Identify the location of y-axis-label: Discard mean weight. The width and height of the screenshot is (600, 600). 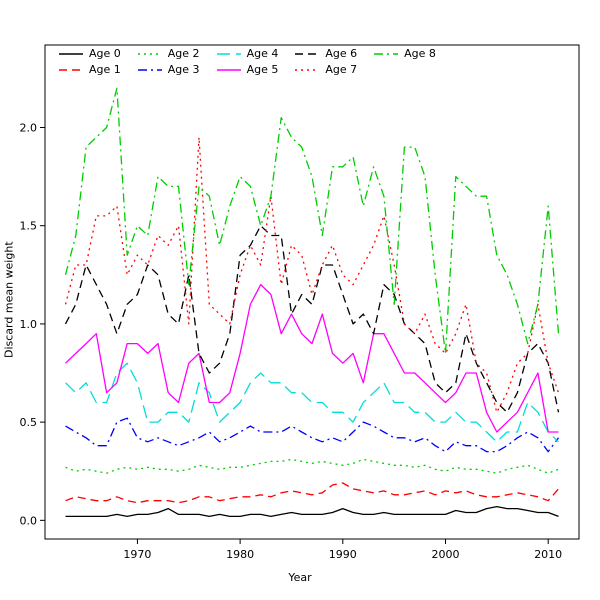
(9, 300).